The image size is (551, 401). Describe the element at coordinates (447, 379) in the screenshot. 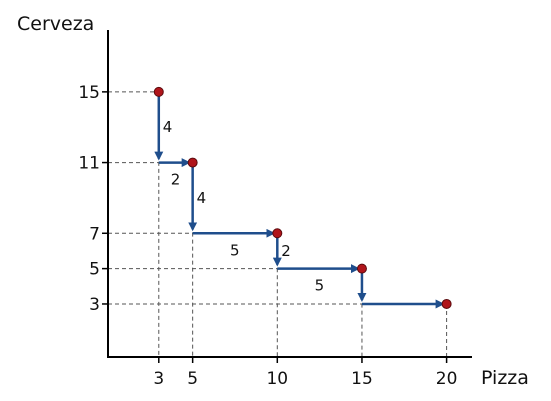

I see `x-tick-label: 20` at that location.